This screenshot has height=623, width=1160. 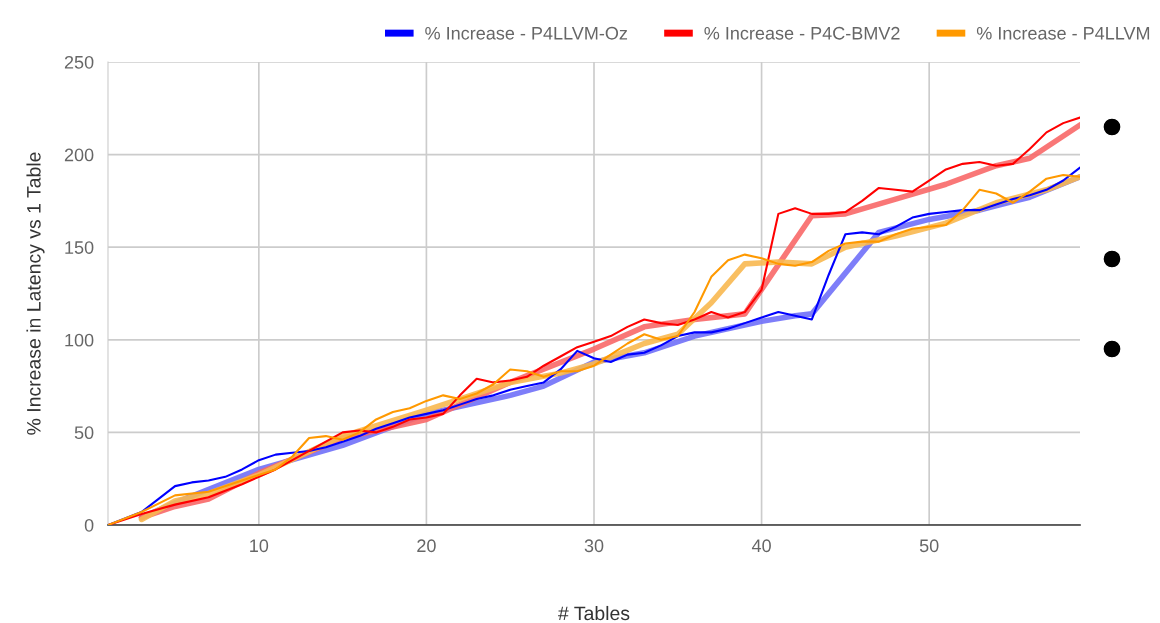 I want to click on y-tick-label: 50, so click(x=84, y=433).